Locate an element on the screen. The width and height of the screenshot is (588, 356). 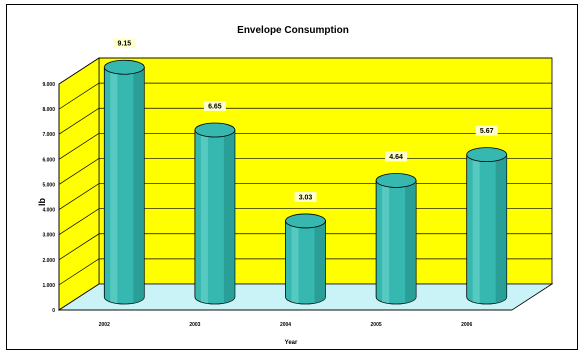
x-tick-labels: 2002 2003 2004 2005 2006 is located at coordinates (286, 325).